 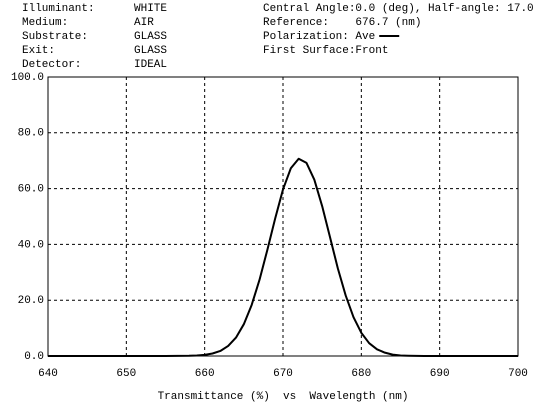 What do you see at coordinates (126, 374) in the screenshot?
I see `x-tick-label: 650` at bounding box center [126, 374].